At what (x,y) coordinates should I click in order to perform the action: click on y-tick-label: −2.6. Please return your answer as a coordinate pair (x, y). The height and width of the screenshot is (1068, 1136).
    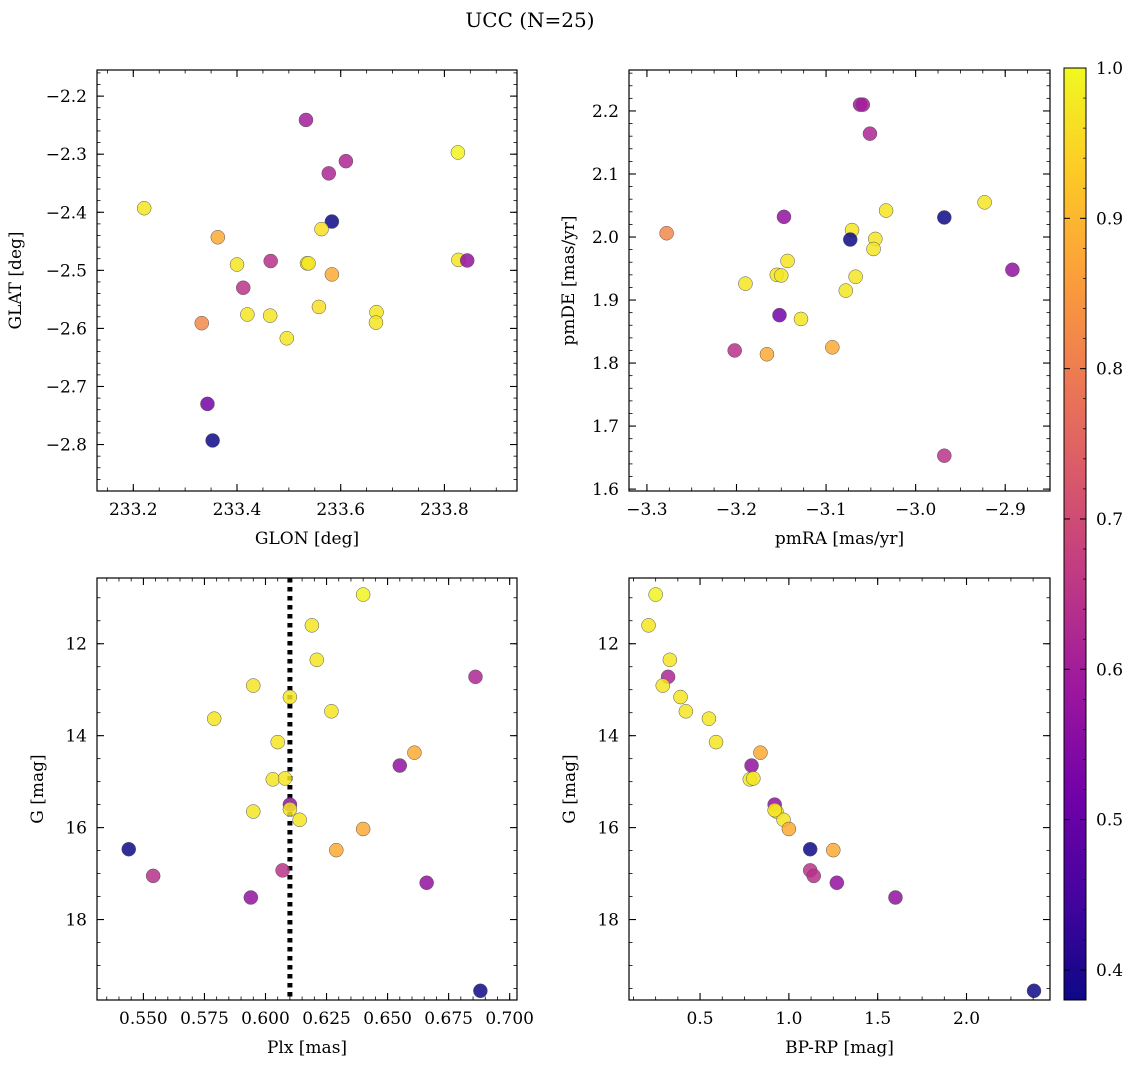
    Looking at the image, I should click on (66, 329).